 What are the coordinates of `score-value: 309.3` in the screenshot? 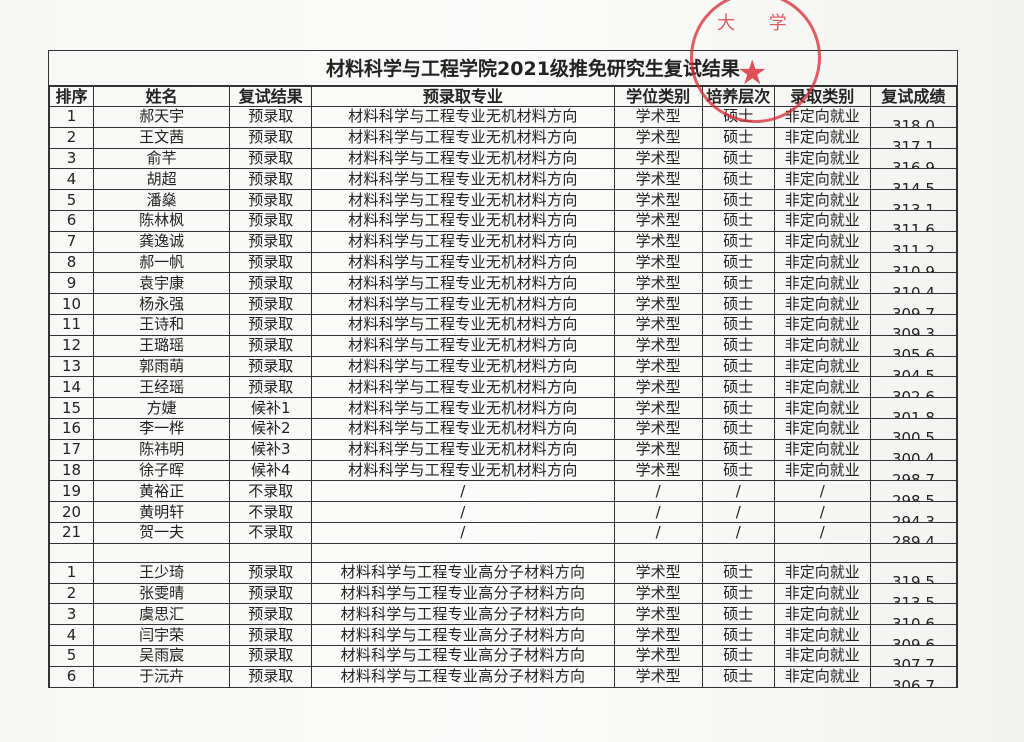 It's located at (913, 330).